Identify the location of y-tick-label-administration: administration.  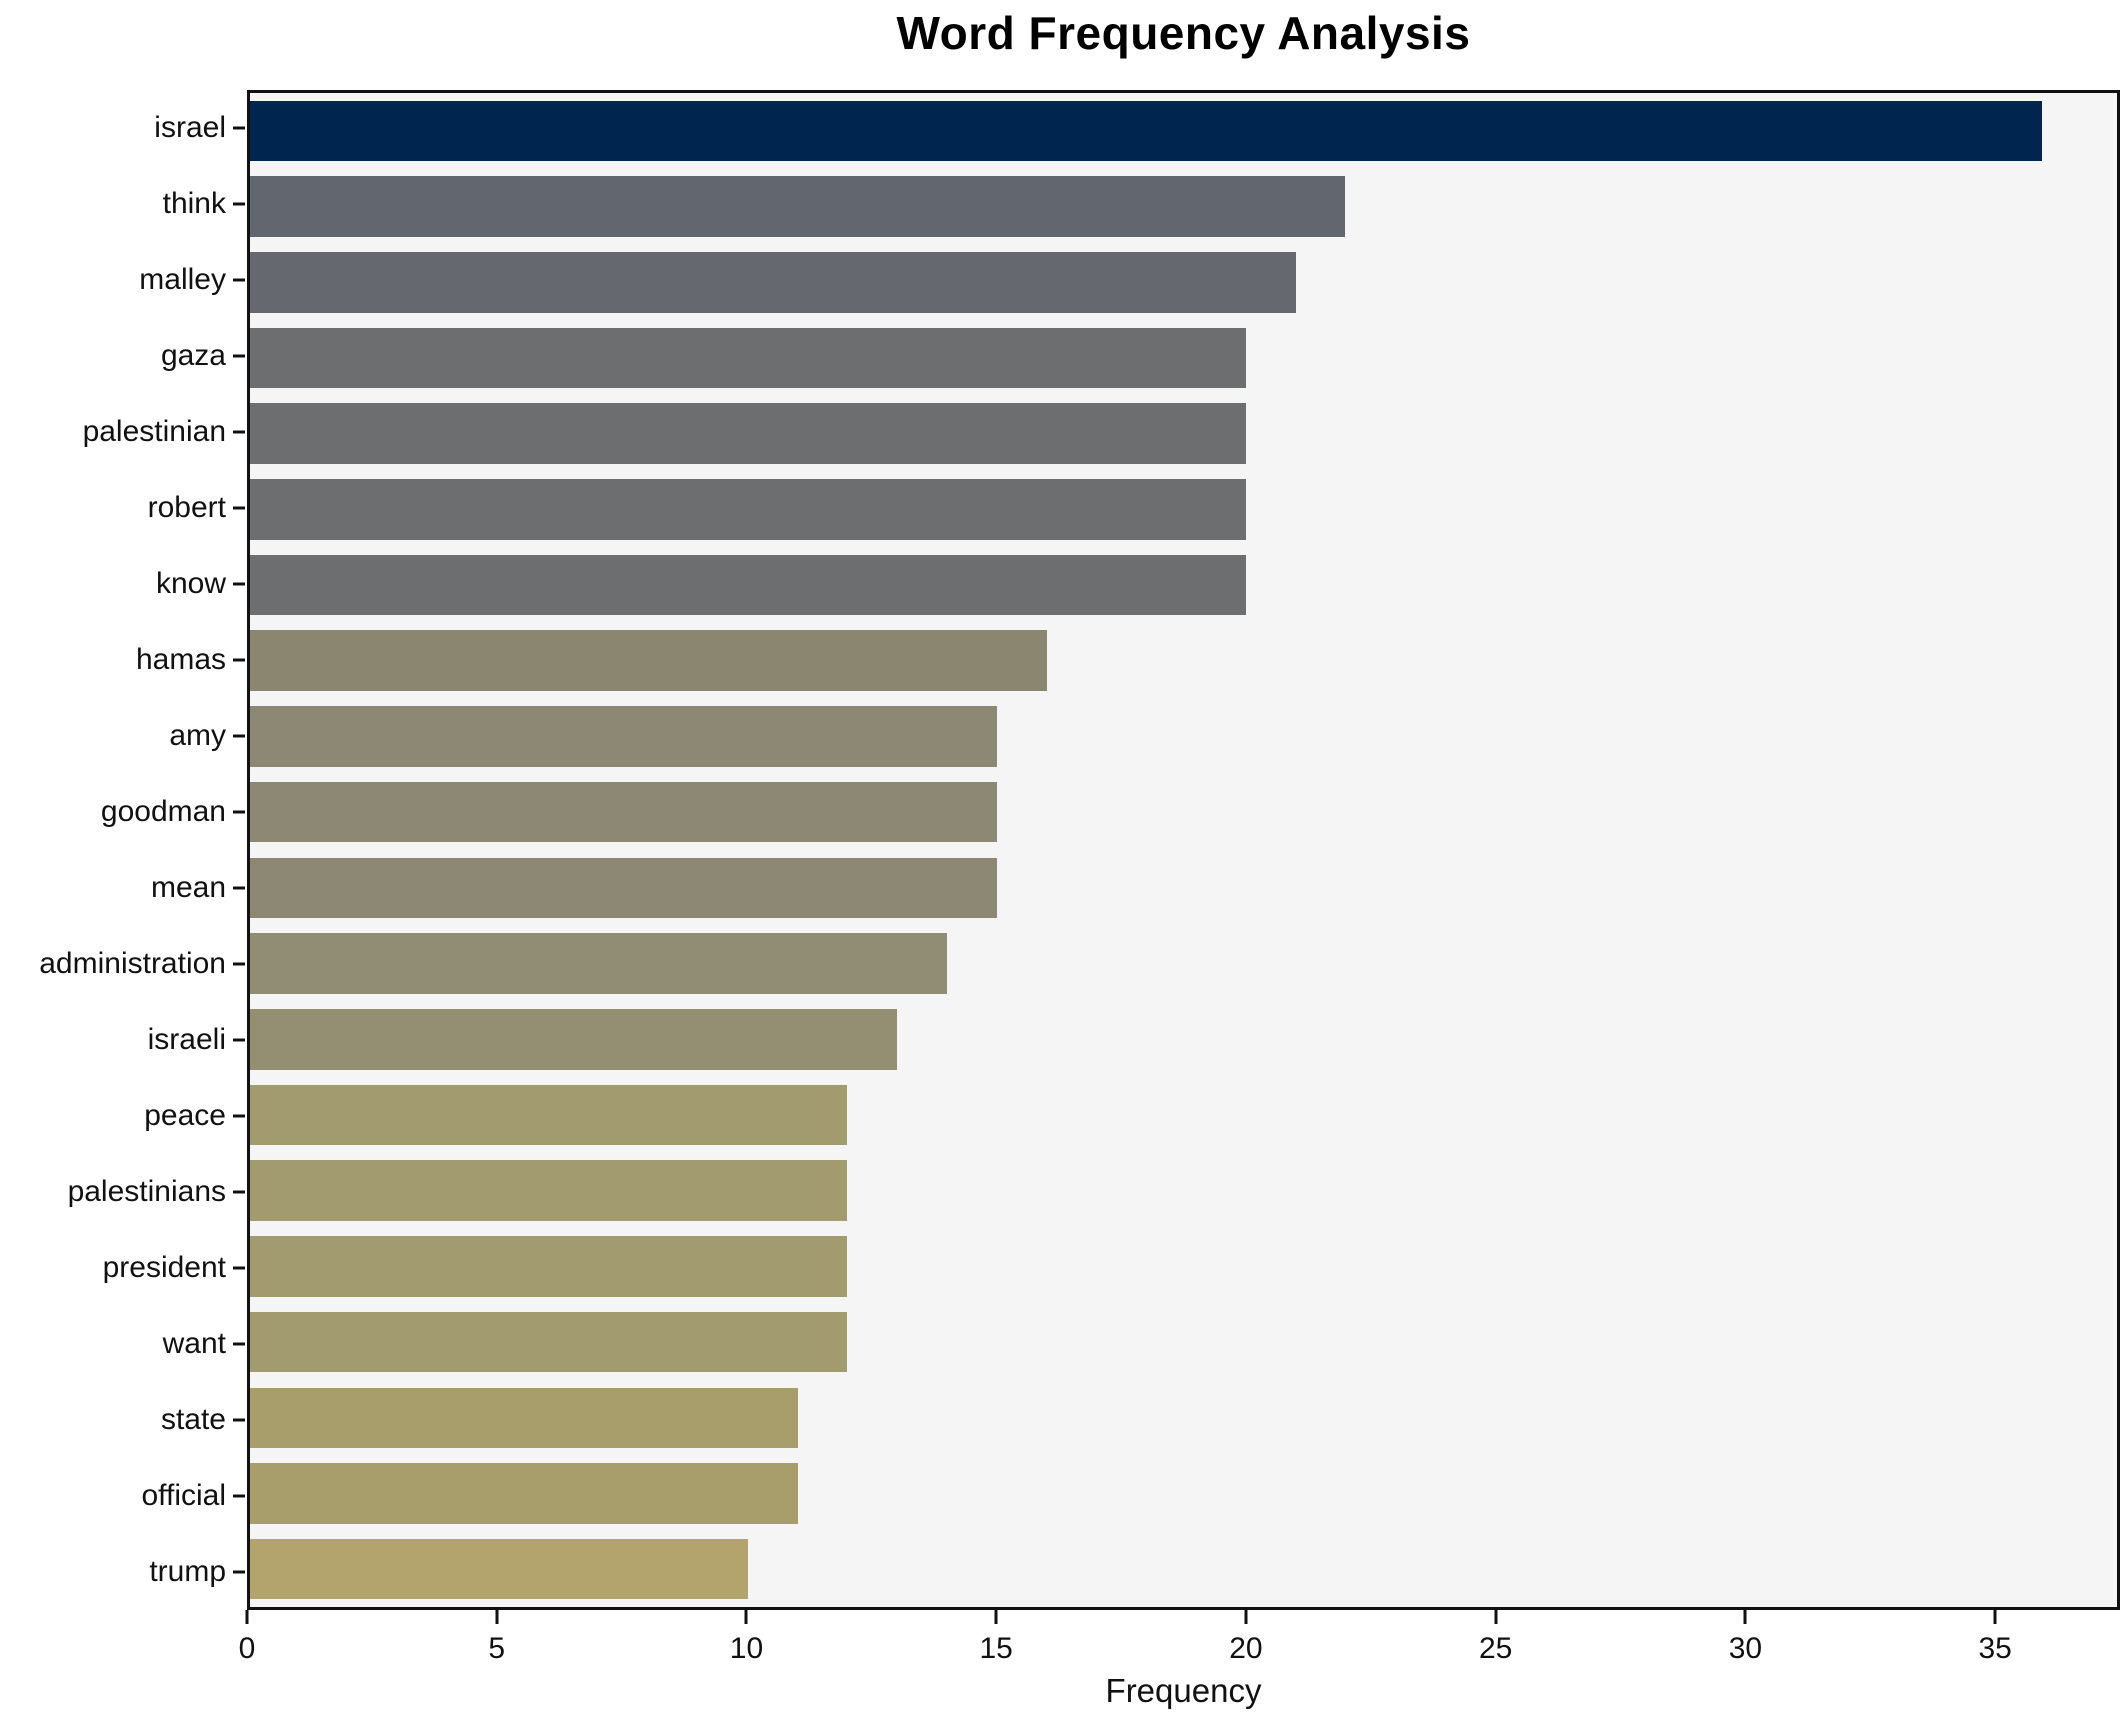
(132, 963).